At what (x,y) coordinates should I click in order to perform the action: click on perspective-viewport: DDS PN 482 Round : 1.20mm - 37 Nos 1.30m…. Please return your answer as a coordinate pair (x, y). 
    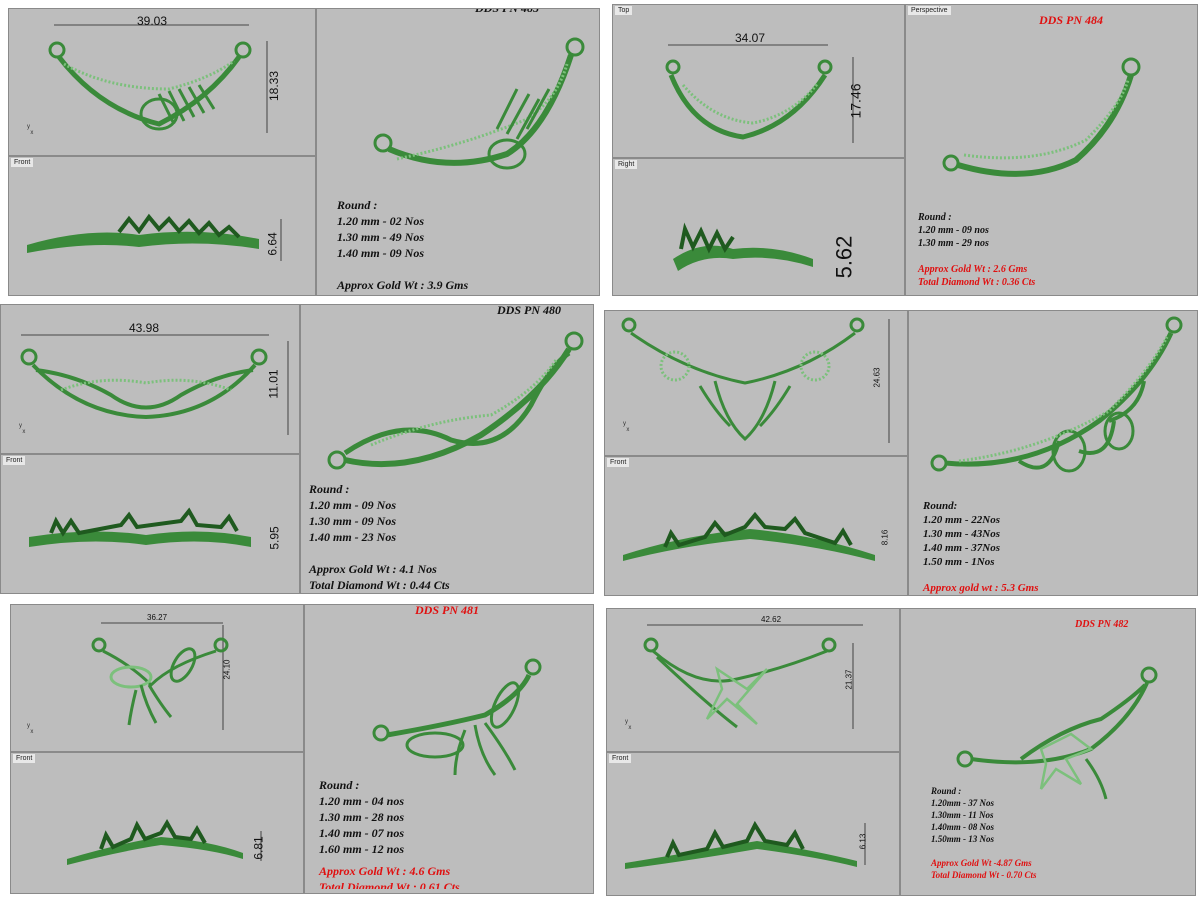
    Looking at the image, I should click on (1048, 752).